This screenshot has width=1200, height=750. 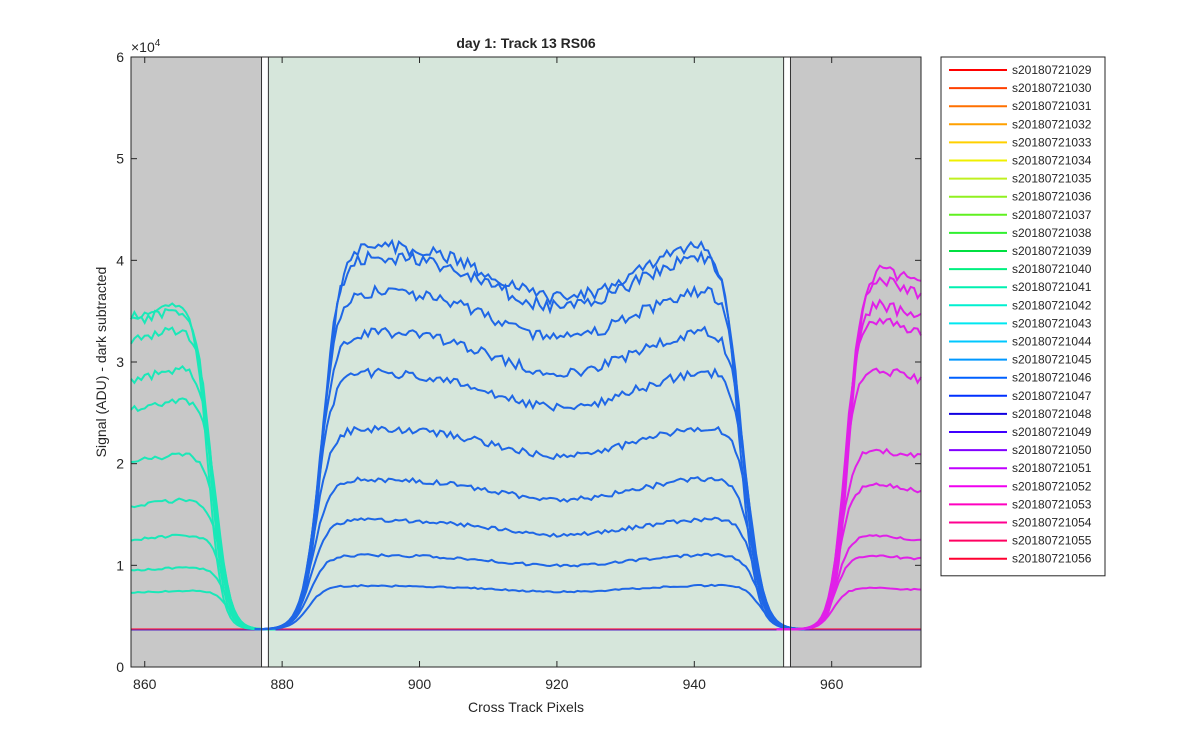 I want to click on legend-entry-label: s20180721054, so click(x=1052, y=523).